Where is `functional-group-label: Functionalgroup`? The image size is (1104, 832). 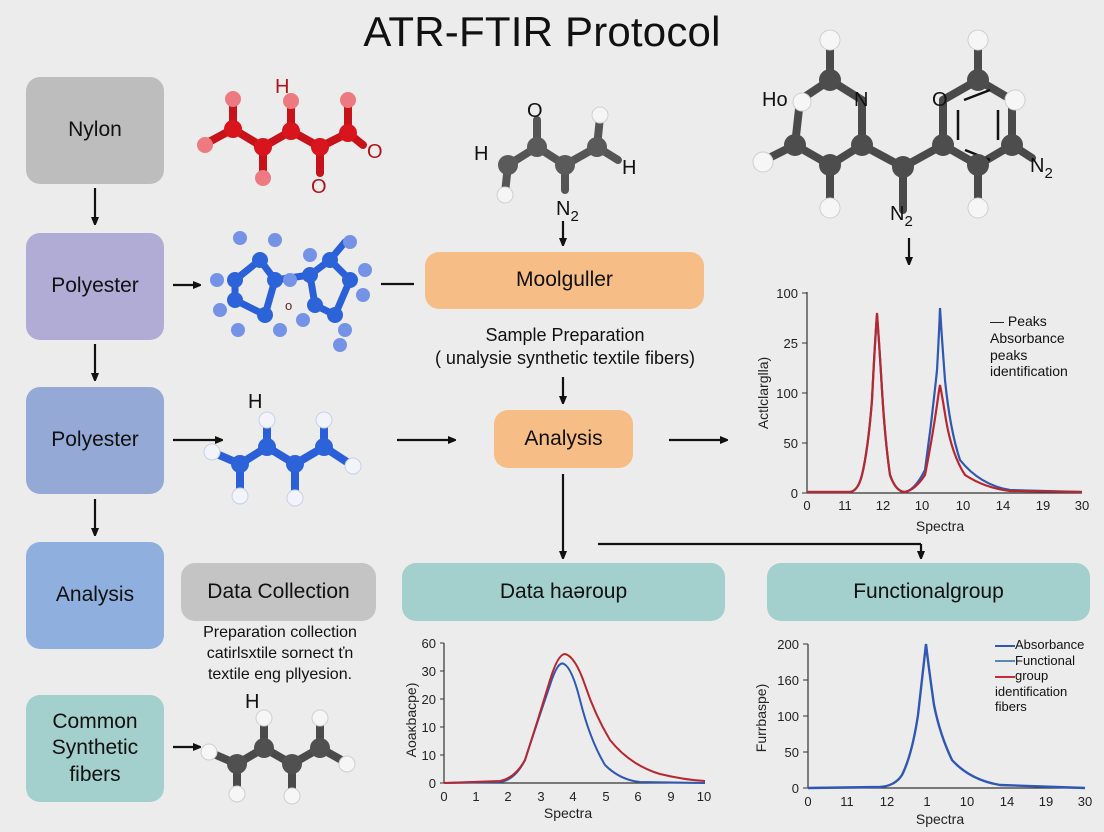
functional-group-label: Functionalgroup is located at coordinates (928, 591).